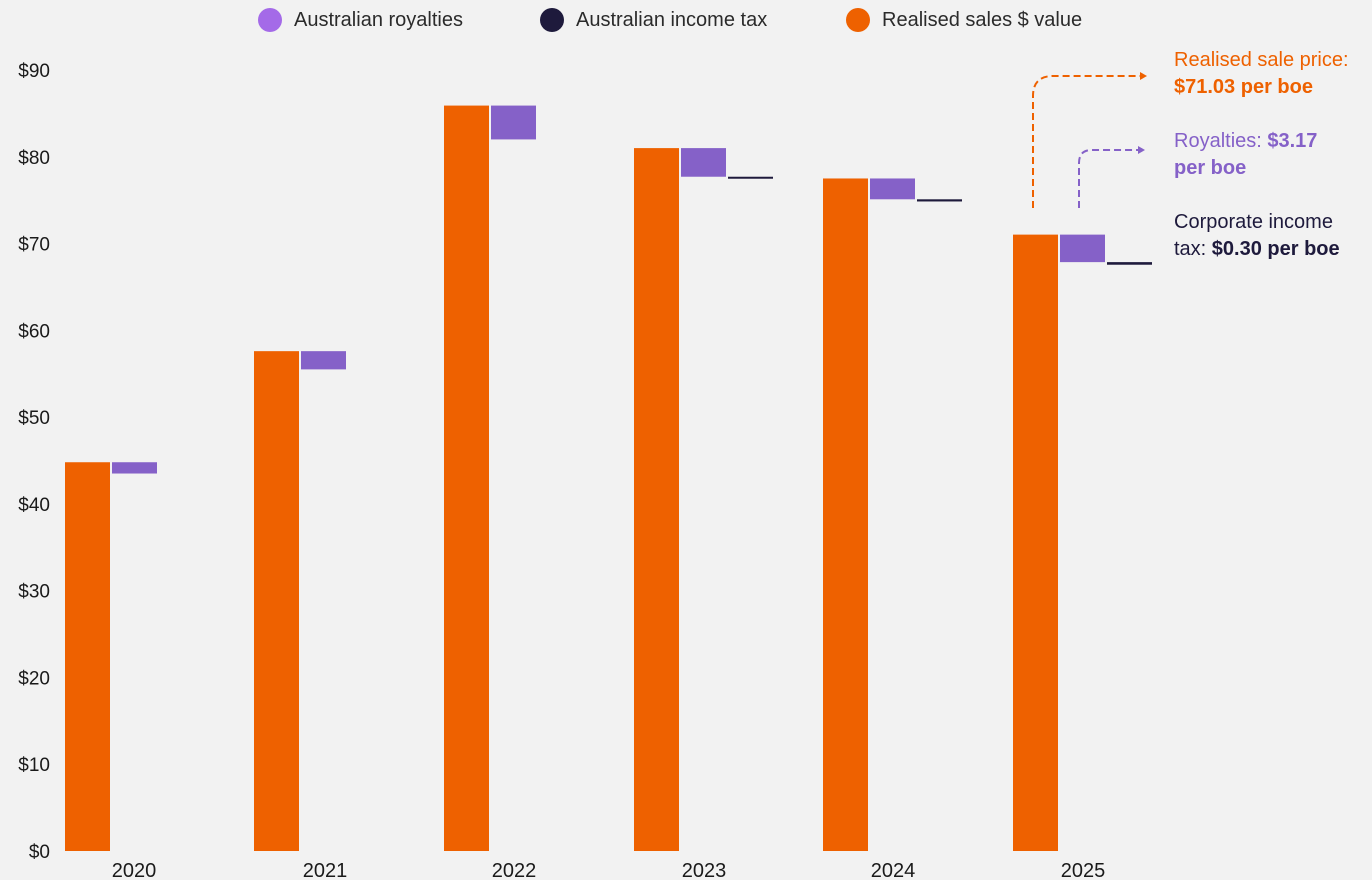  I want to click on legend-item-royalties: Australian royalties, so click(360, 20).